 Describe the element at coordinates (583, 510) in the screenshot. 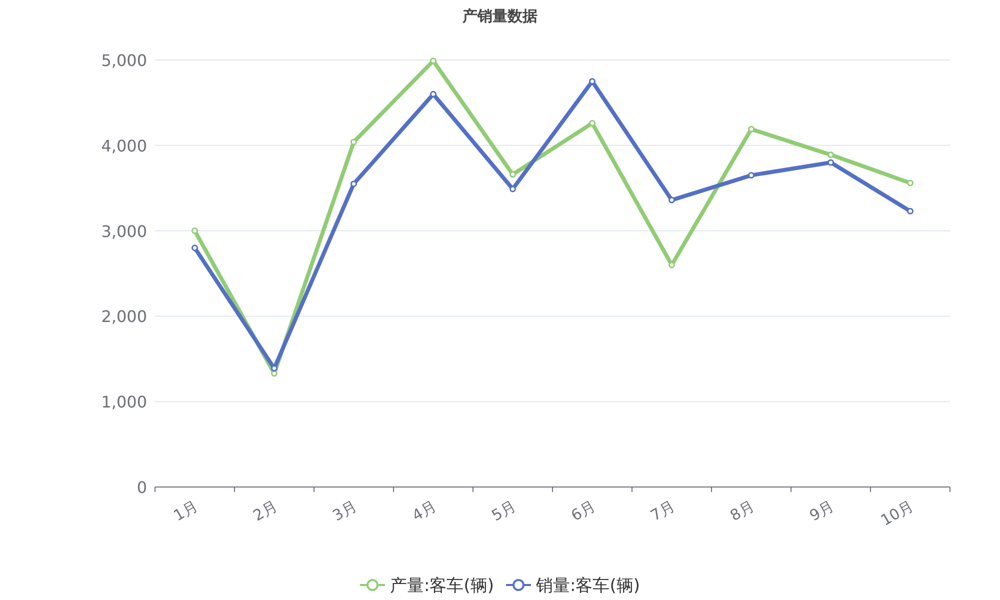

I see `x-tick-label: 6月` at that location.